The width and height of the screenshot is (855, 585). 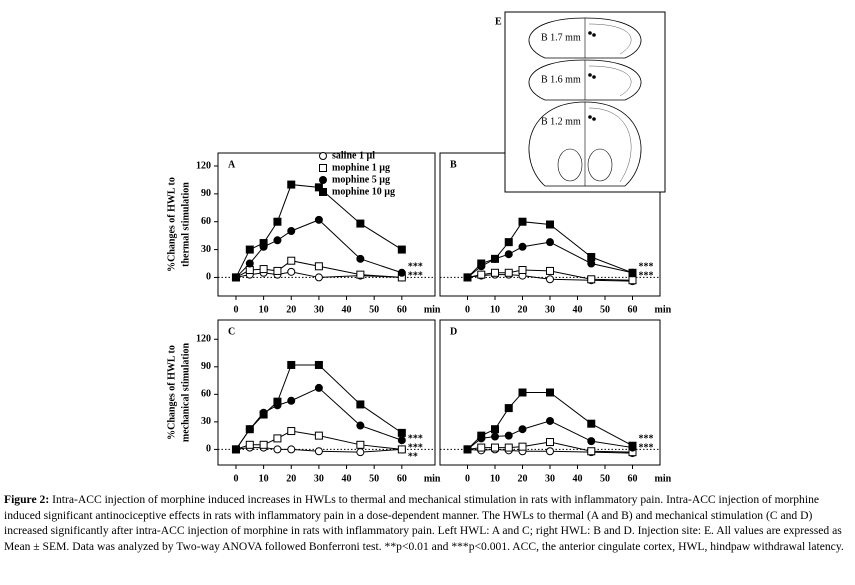 What do you see at coordinates (580, 102) in the screenshot?
I see `diagram: E B 1.7 mm B 1.6 mm B 1.2 mm` at bounding box center [580, 102].